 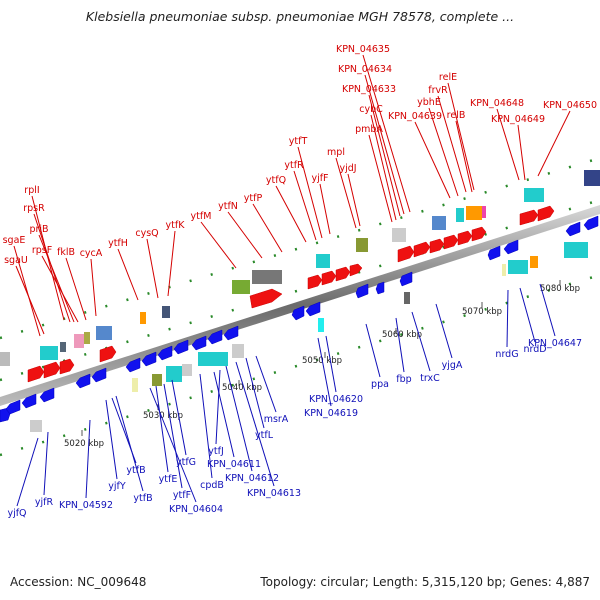 I want to click on gene-label: KPN_04639, so click(x=415, y=116).